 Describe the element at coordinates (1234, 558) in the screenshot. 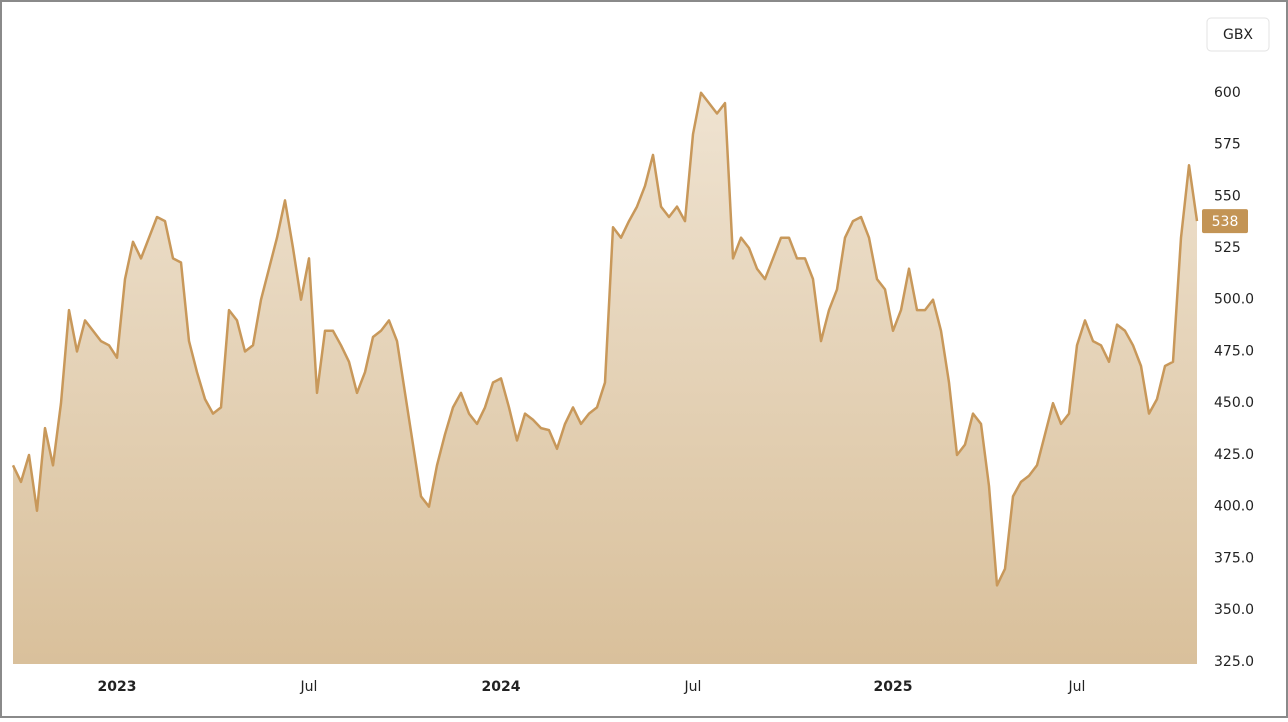

I see `y-tick-label: 375.0` at that location.